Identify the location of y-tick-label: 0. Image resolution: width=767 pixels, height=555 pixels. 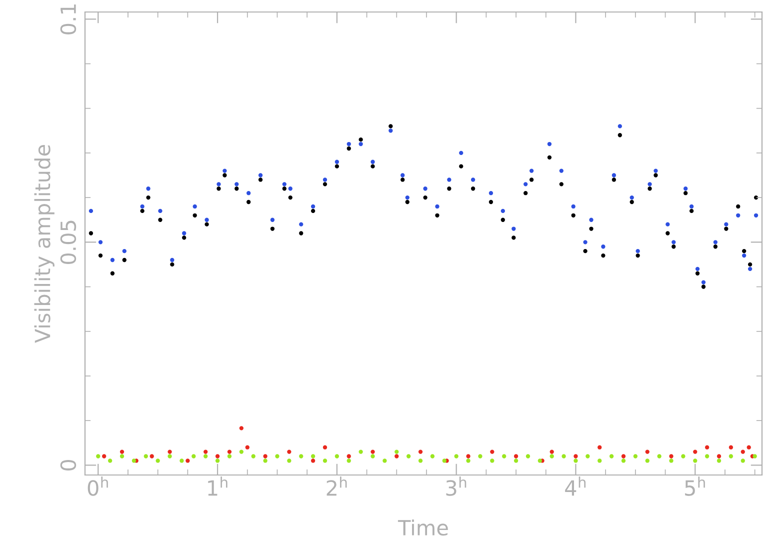
(68, 465).